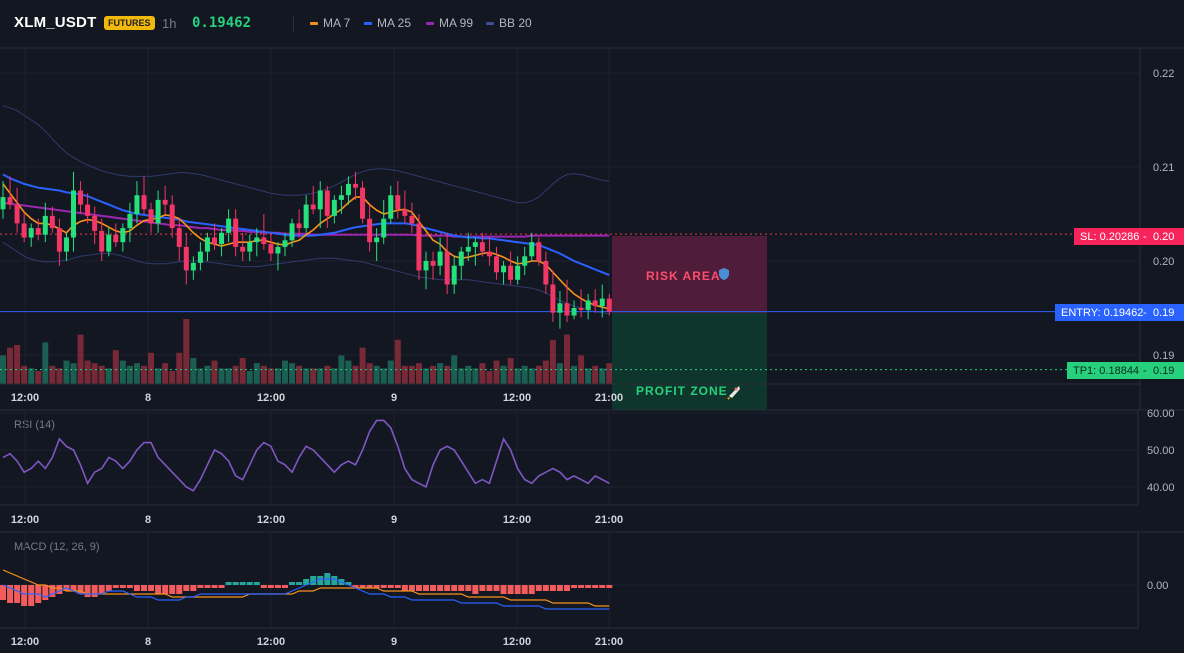 This screenshot has height=653, width=1184. What do you see at coordinates (101, 589) in the screenshot?
I see `macd-hist-bar` at bounding box center [101, 589].